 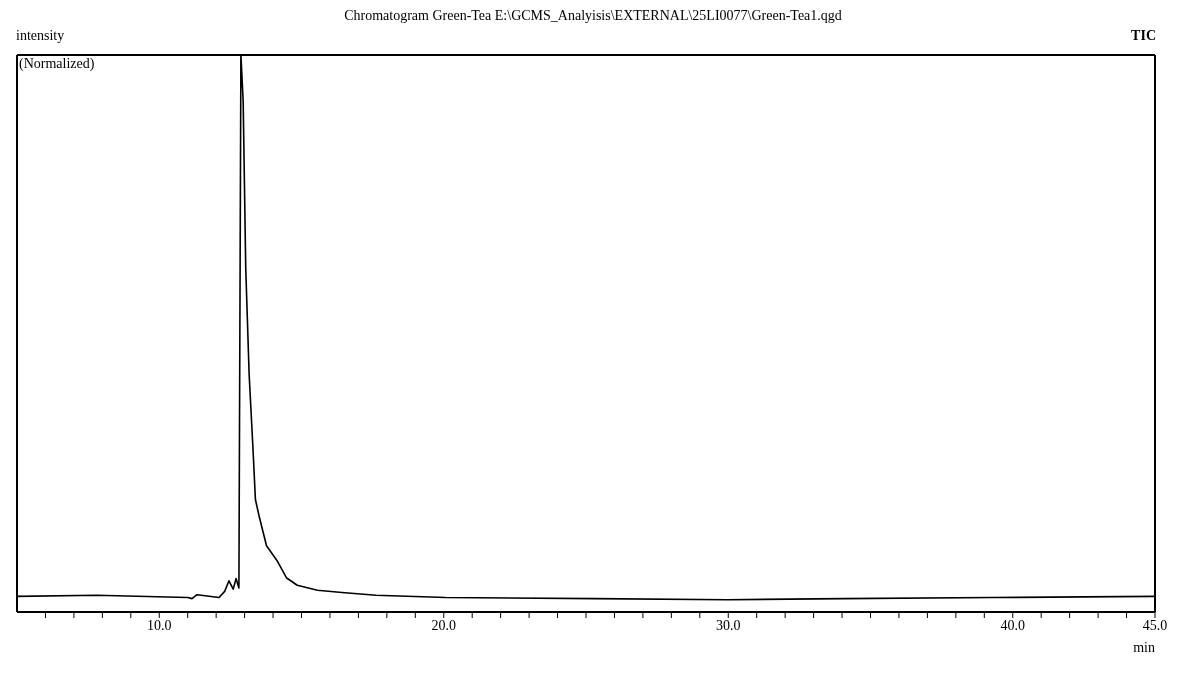 What do you see at coordinates (57, 64) in the screenshot?
I see `annotation: (Normalized)` at bounding box center [57, 64].